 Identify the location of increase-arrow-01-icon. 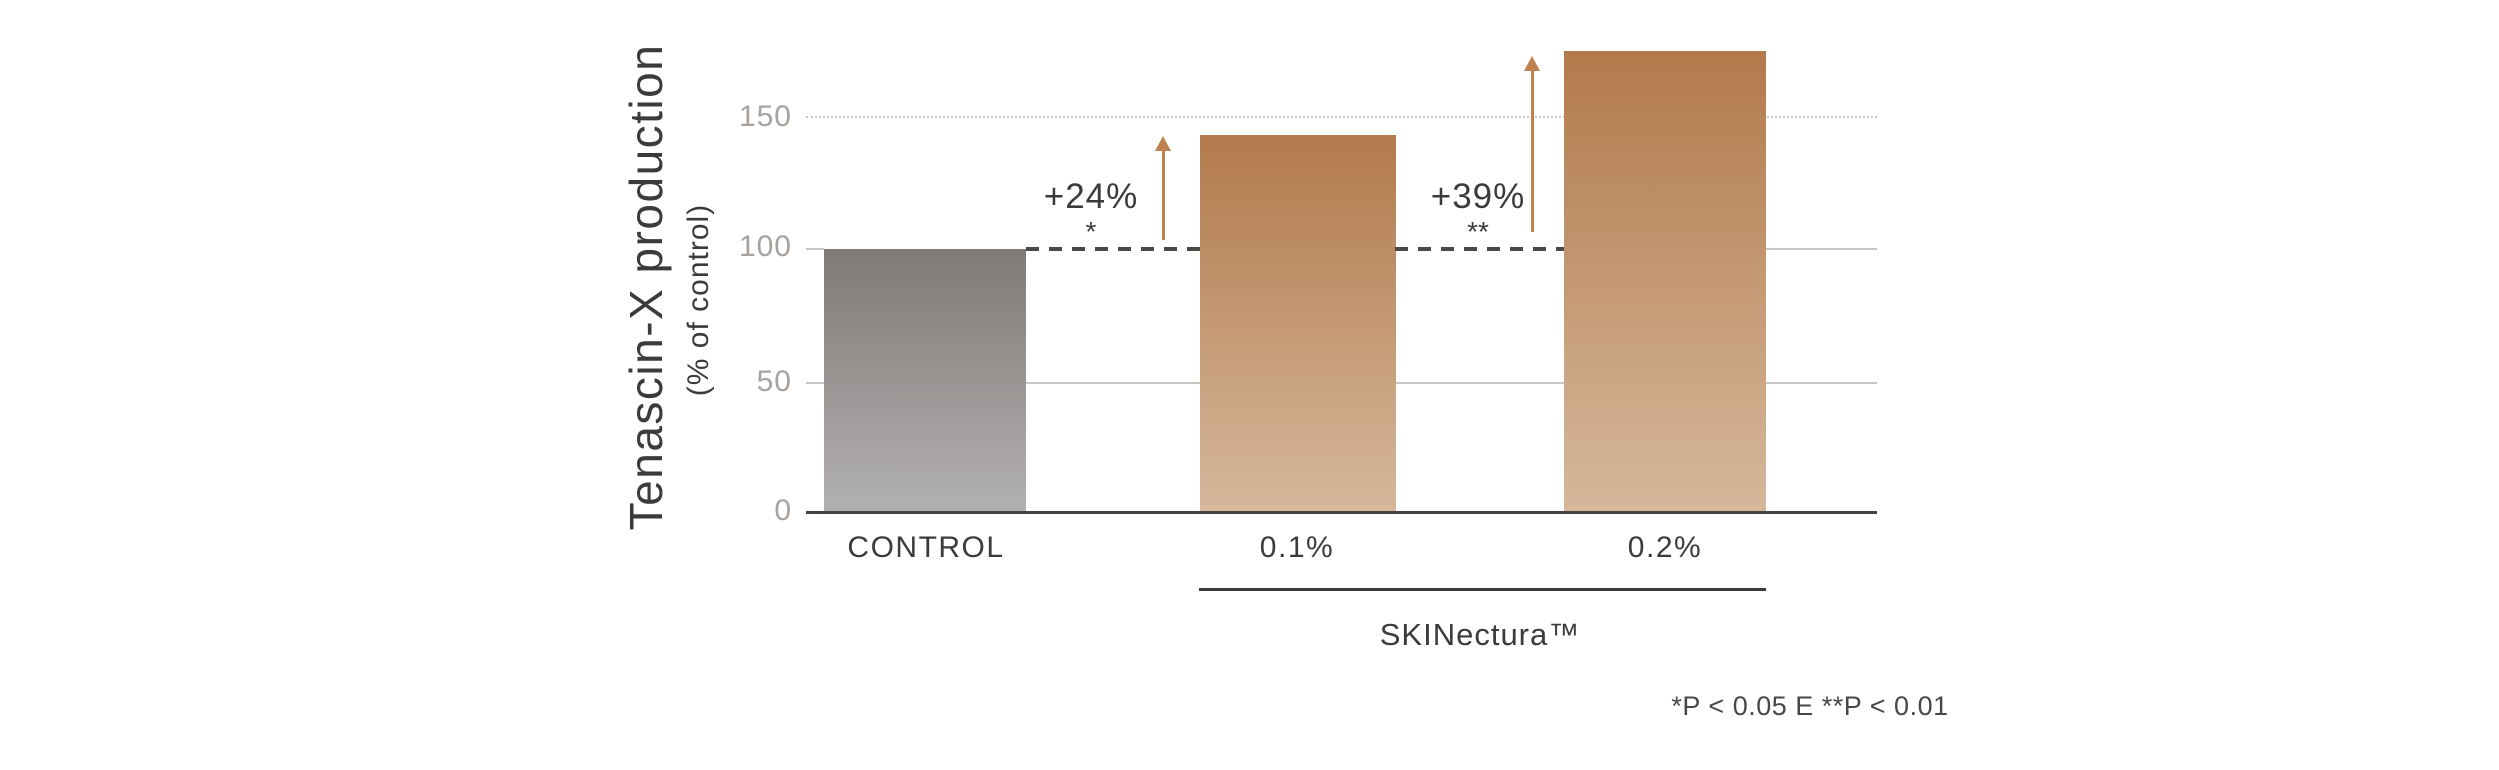
(1163, 143).